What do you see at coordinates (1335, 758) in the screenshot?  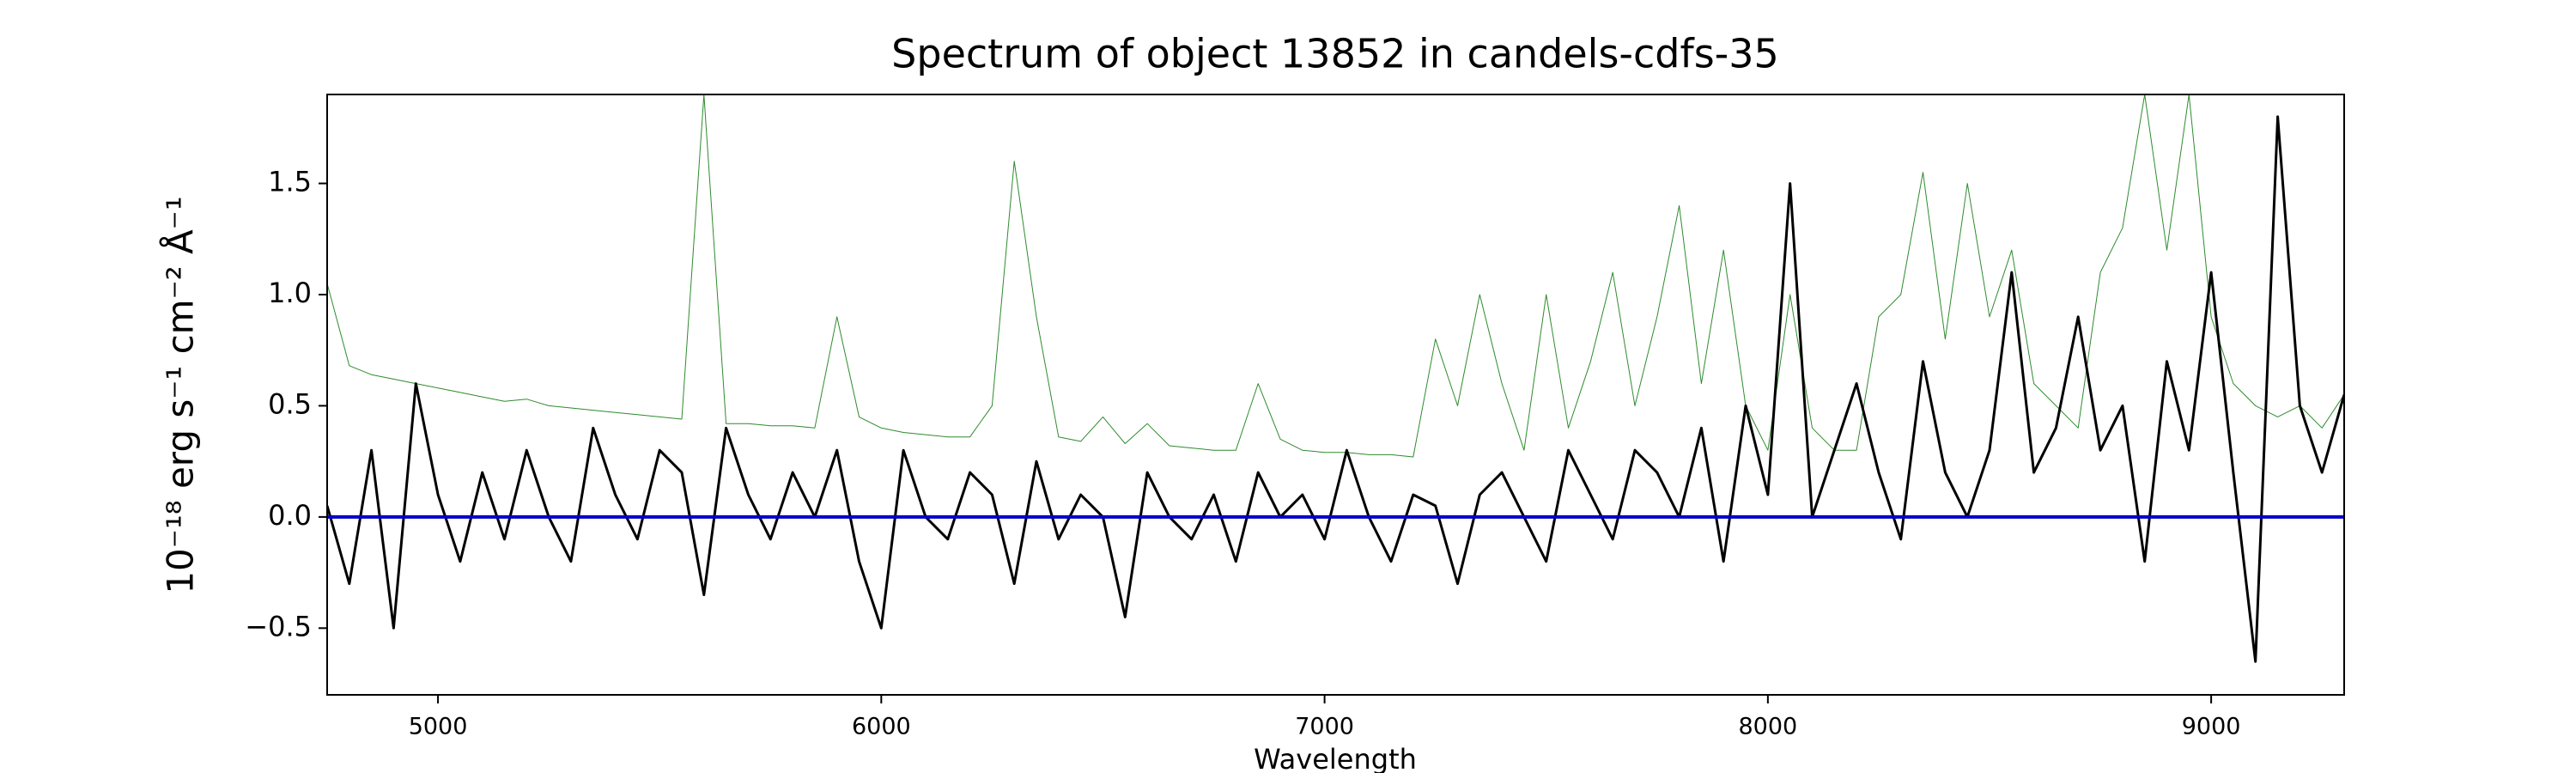 I see `x-axis-label: Wavelength` at bounding box center [1335, 758].